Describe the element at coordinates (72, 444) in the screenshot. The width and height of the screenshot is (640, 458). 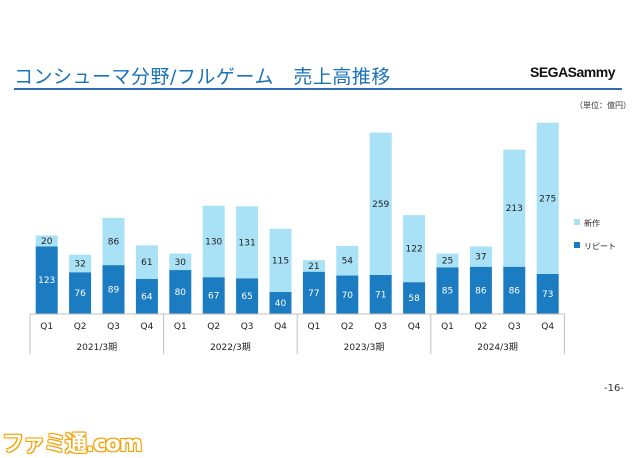
I see `watermark-logo: ファミ通.com` at that location.